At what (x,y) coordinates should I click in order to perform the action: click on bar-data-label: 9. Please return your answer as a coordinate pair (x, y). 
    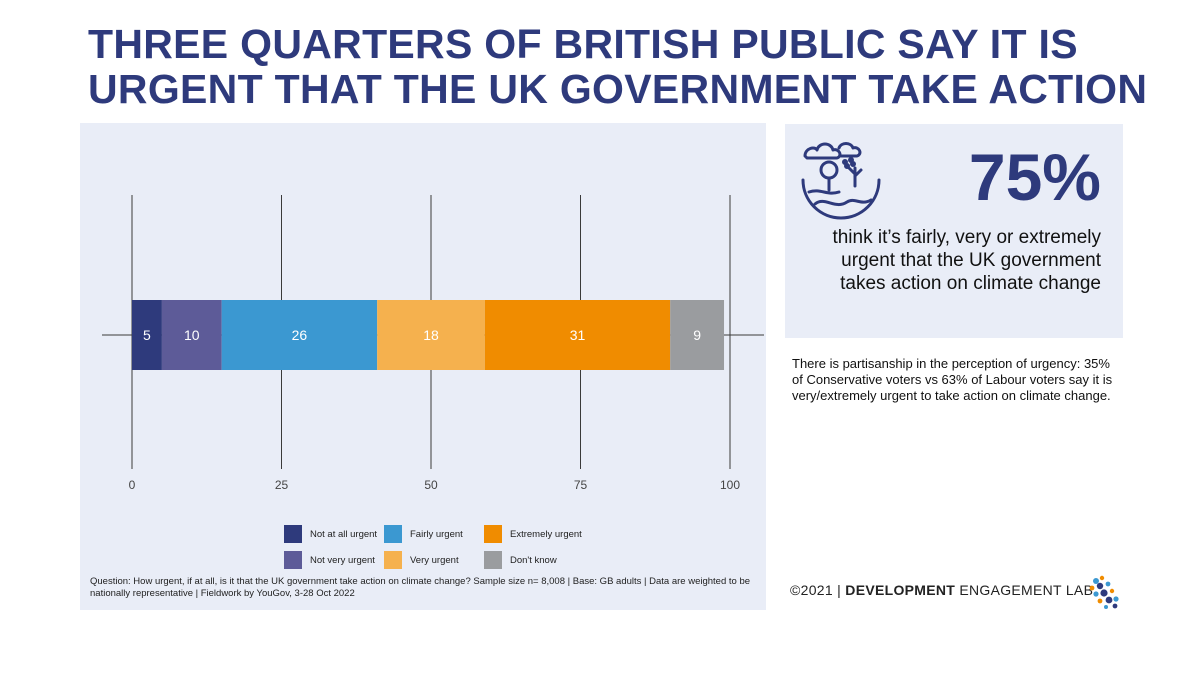
    Looking at the image, I should click on (697, 335).